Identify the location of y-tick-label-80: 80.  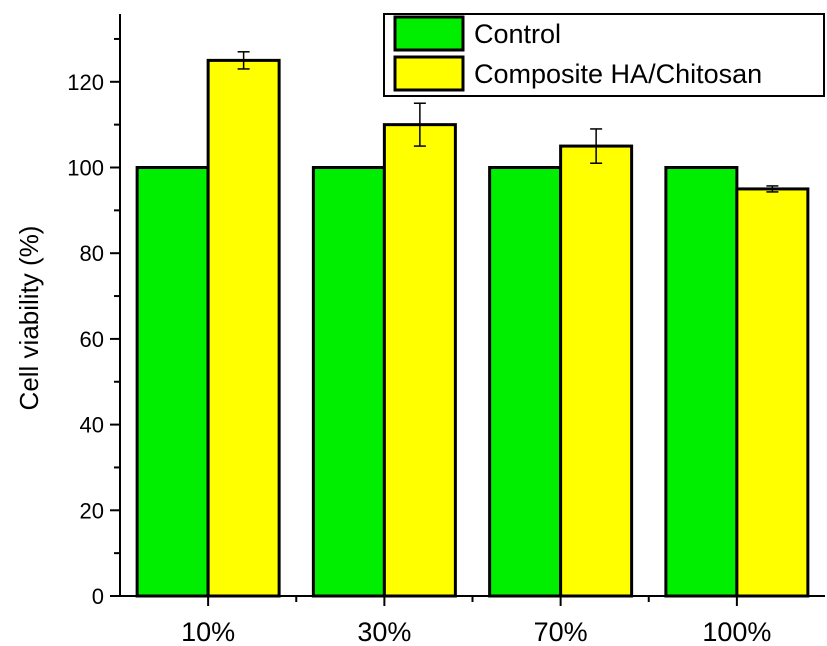
(92, 253).